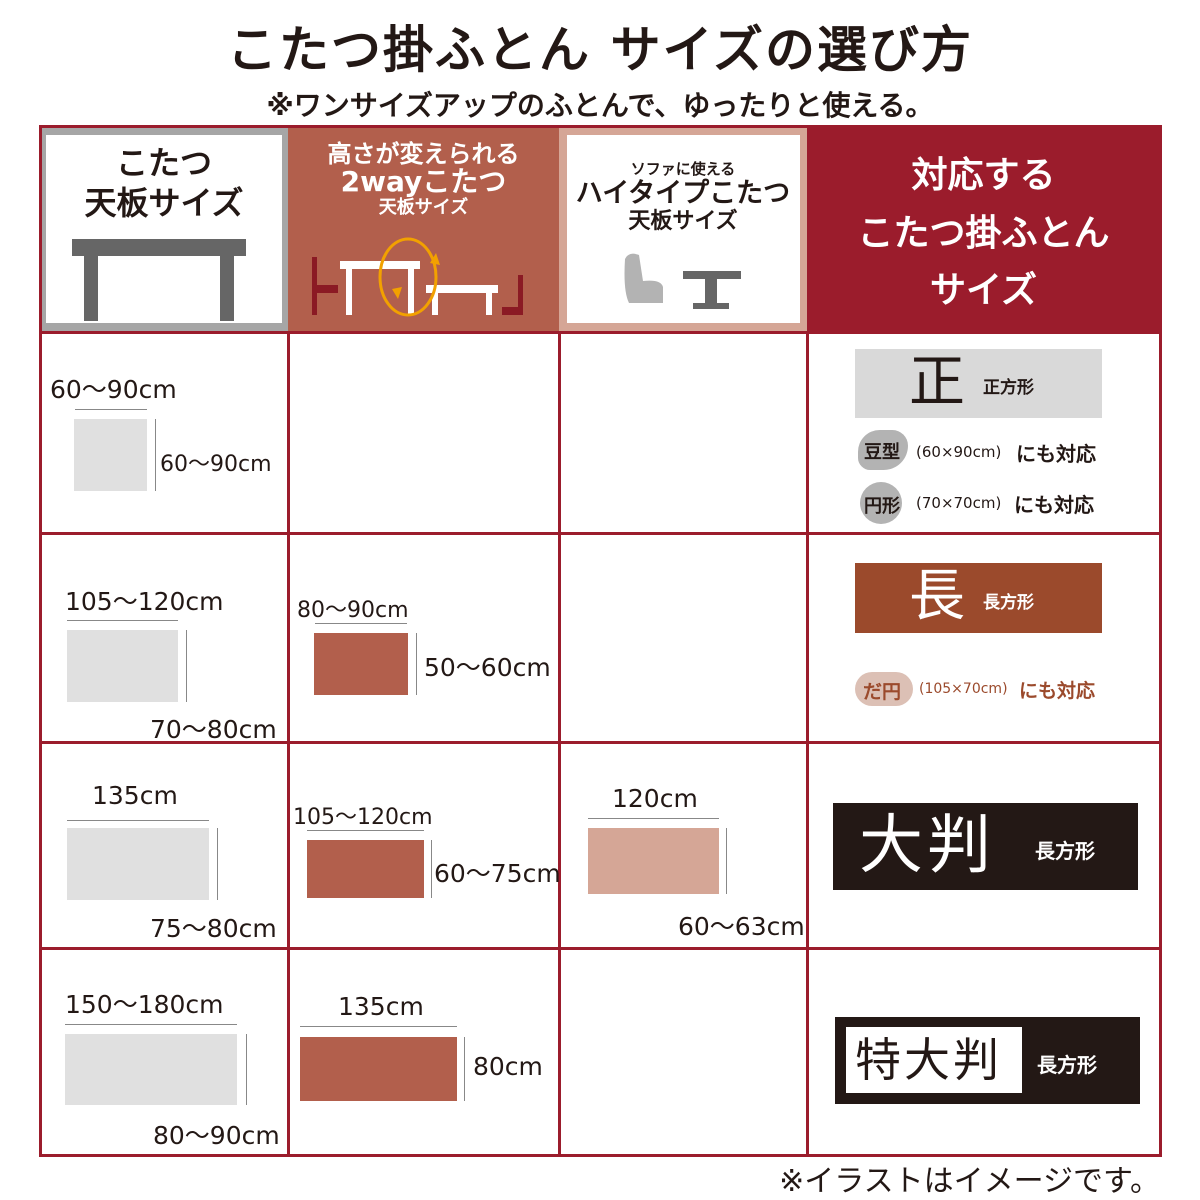  Describe the element at coordinates (138, 864) in the screenshot. I see `row3-standard-rect` at that location.